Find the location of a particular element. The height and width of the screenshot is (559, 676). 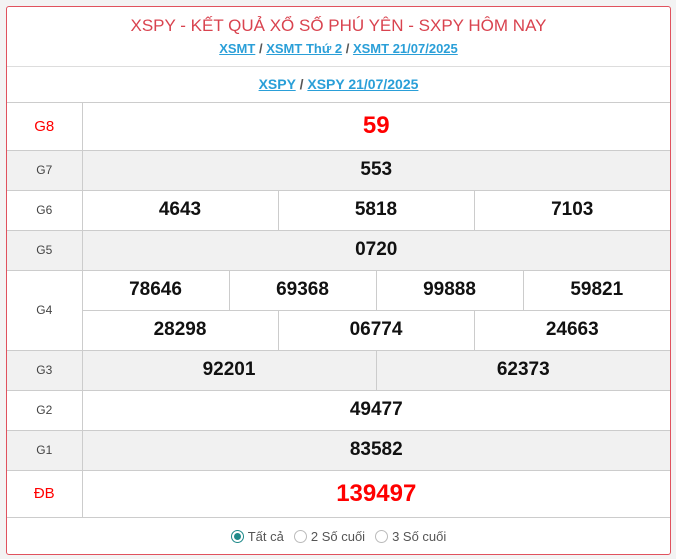

row-g1: G1 83582 is located at coordinates (338, 450).